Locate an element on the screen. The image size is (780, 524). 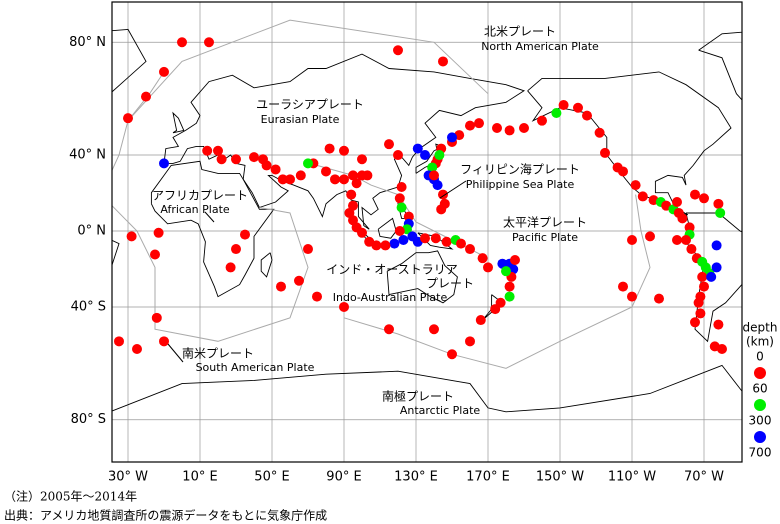
source: 出典：アメリカ地質調査所の震源データをもとに気象庁作成 is located at coordinates (165, 515).